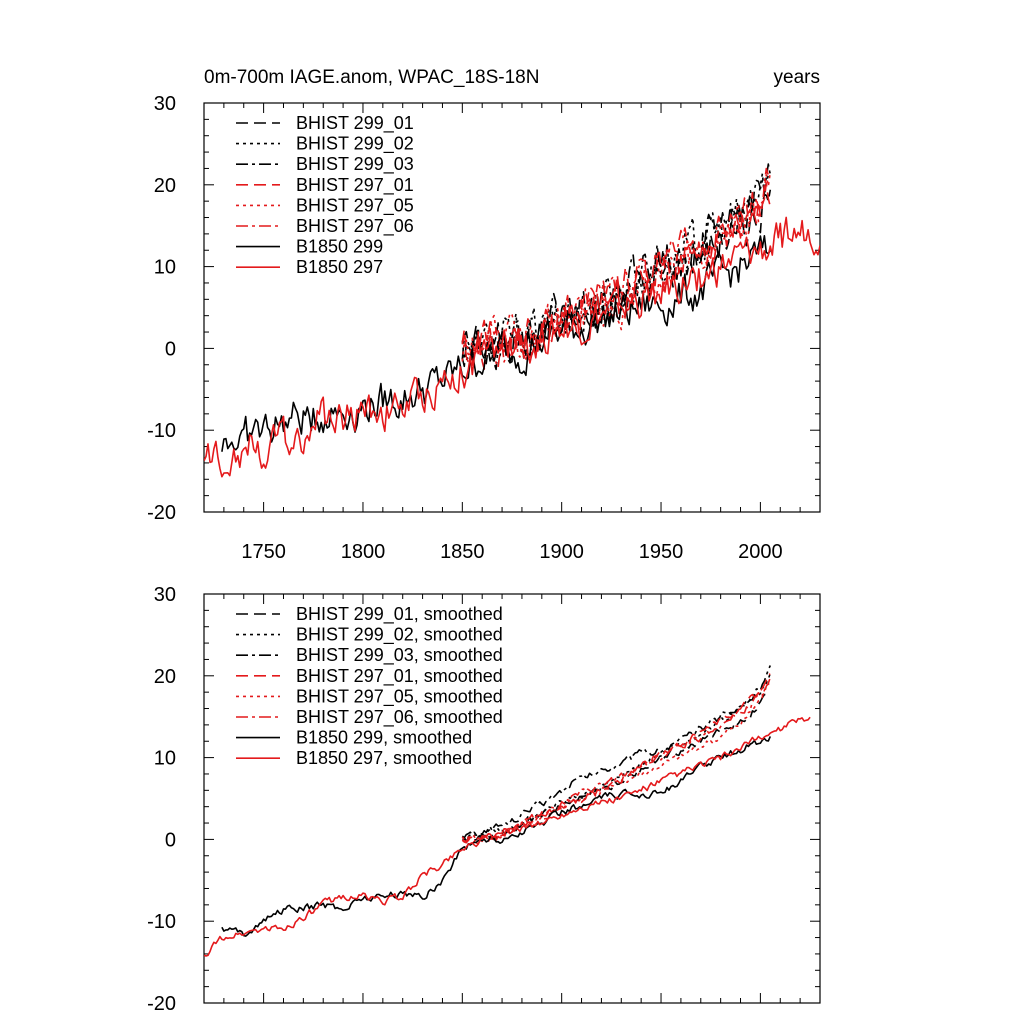  Describe the element at coordinates (371, 77) in the screenshot. I see `chart-title: 0m-700m IAGE.anom, WPAC_18S-18N` at that location.